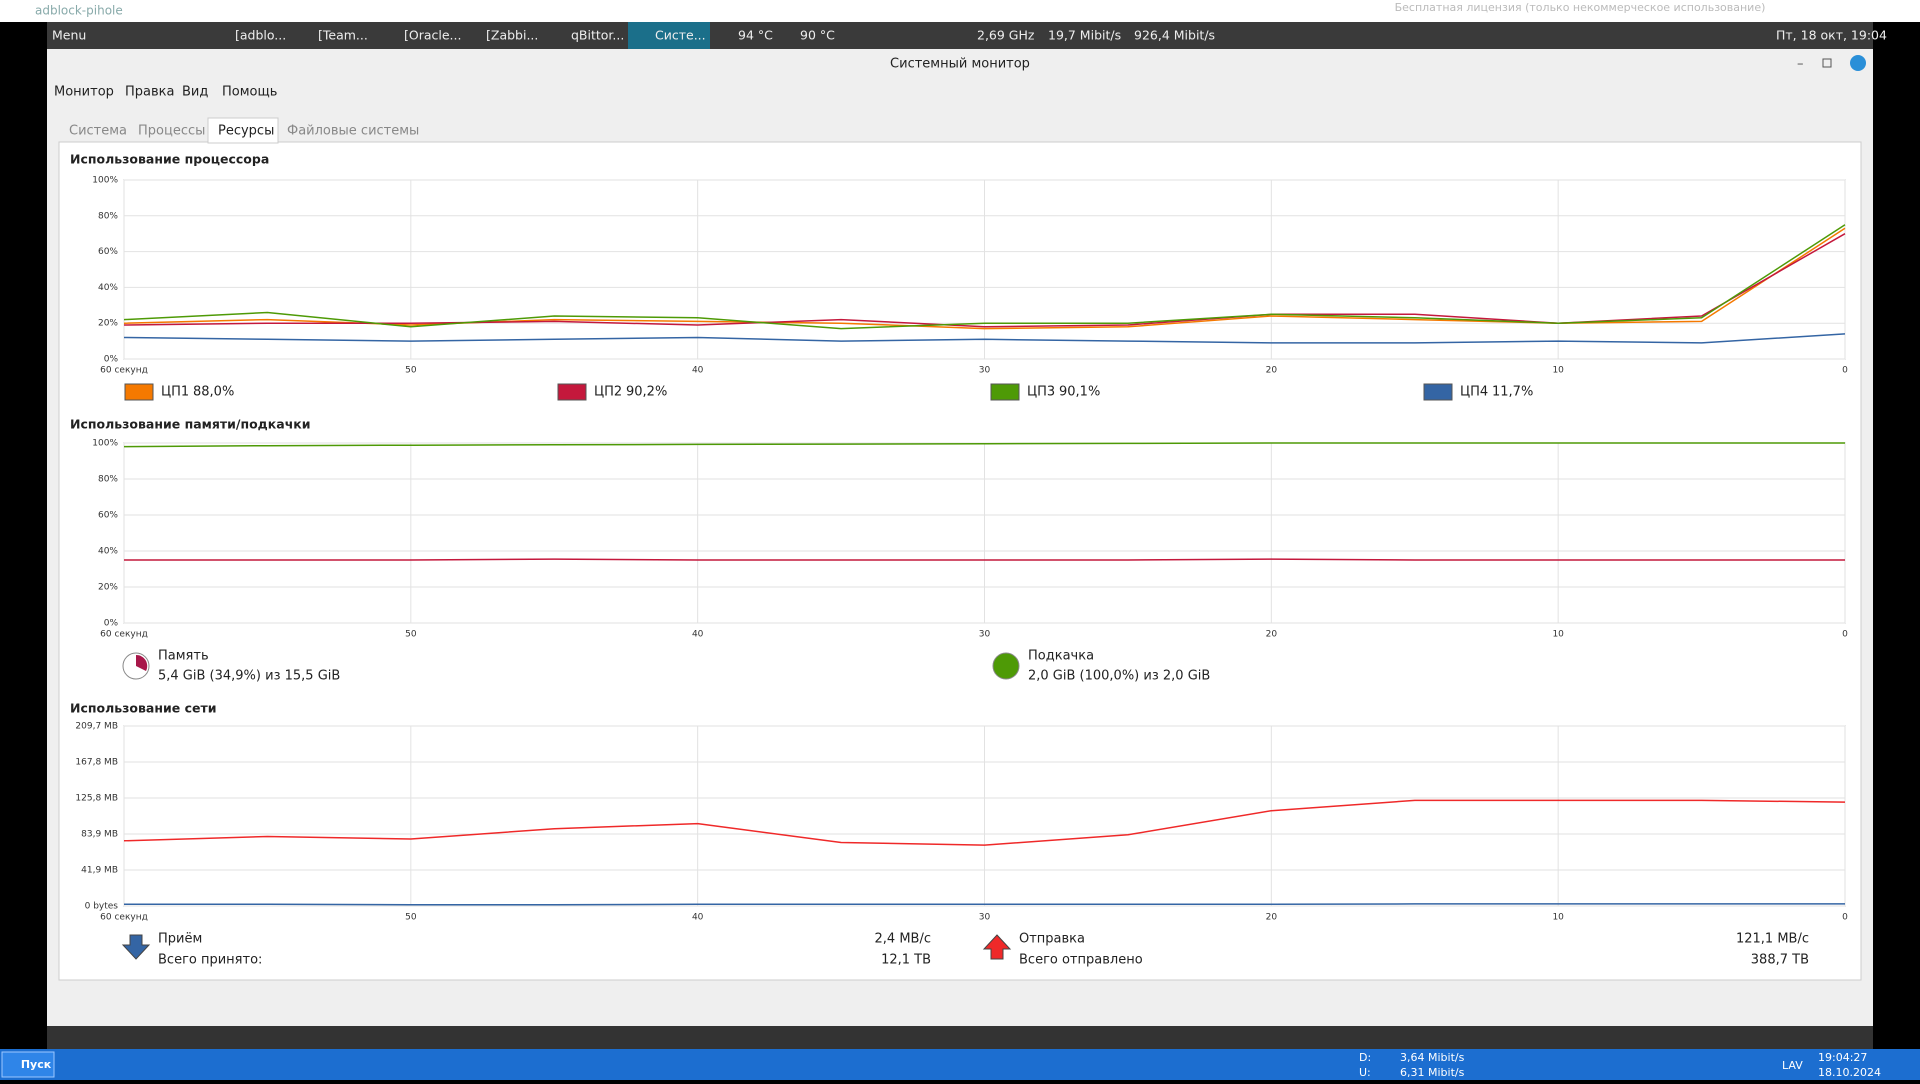  Describe the element at coordinates (99, 871) in the screenshot. I see `y-tick-label: 41,9 MB` at that location.